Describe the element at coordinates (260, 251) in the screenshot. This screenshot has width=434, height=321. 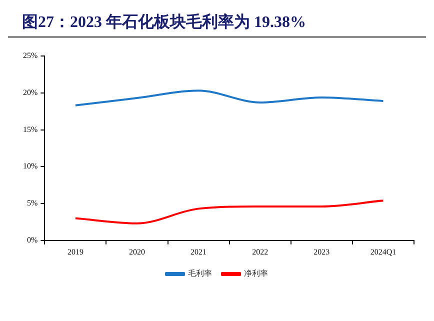
I see `x-tick-label: 2022` at that location.